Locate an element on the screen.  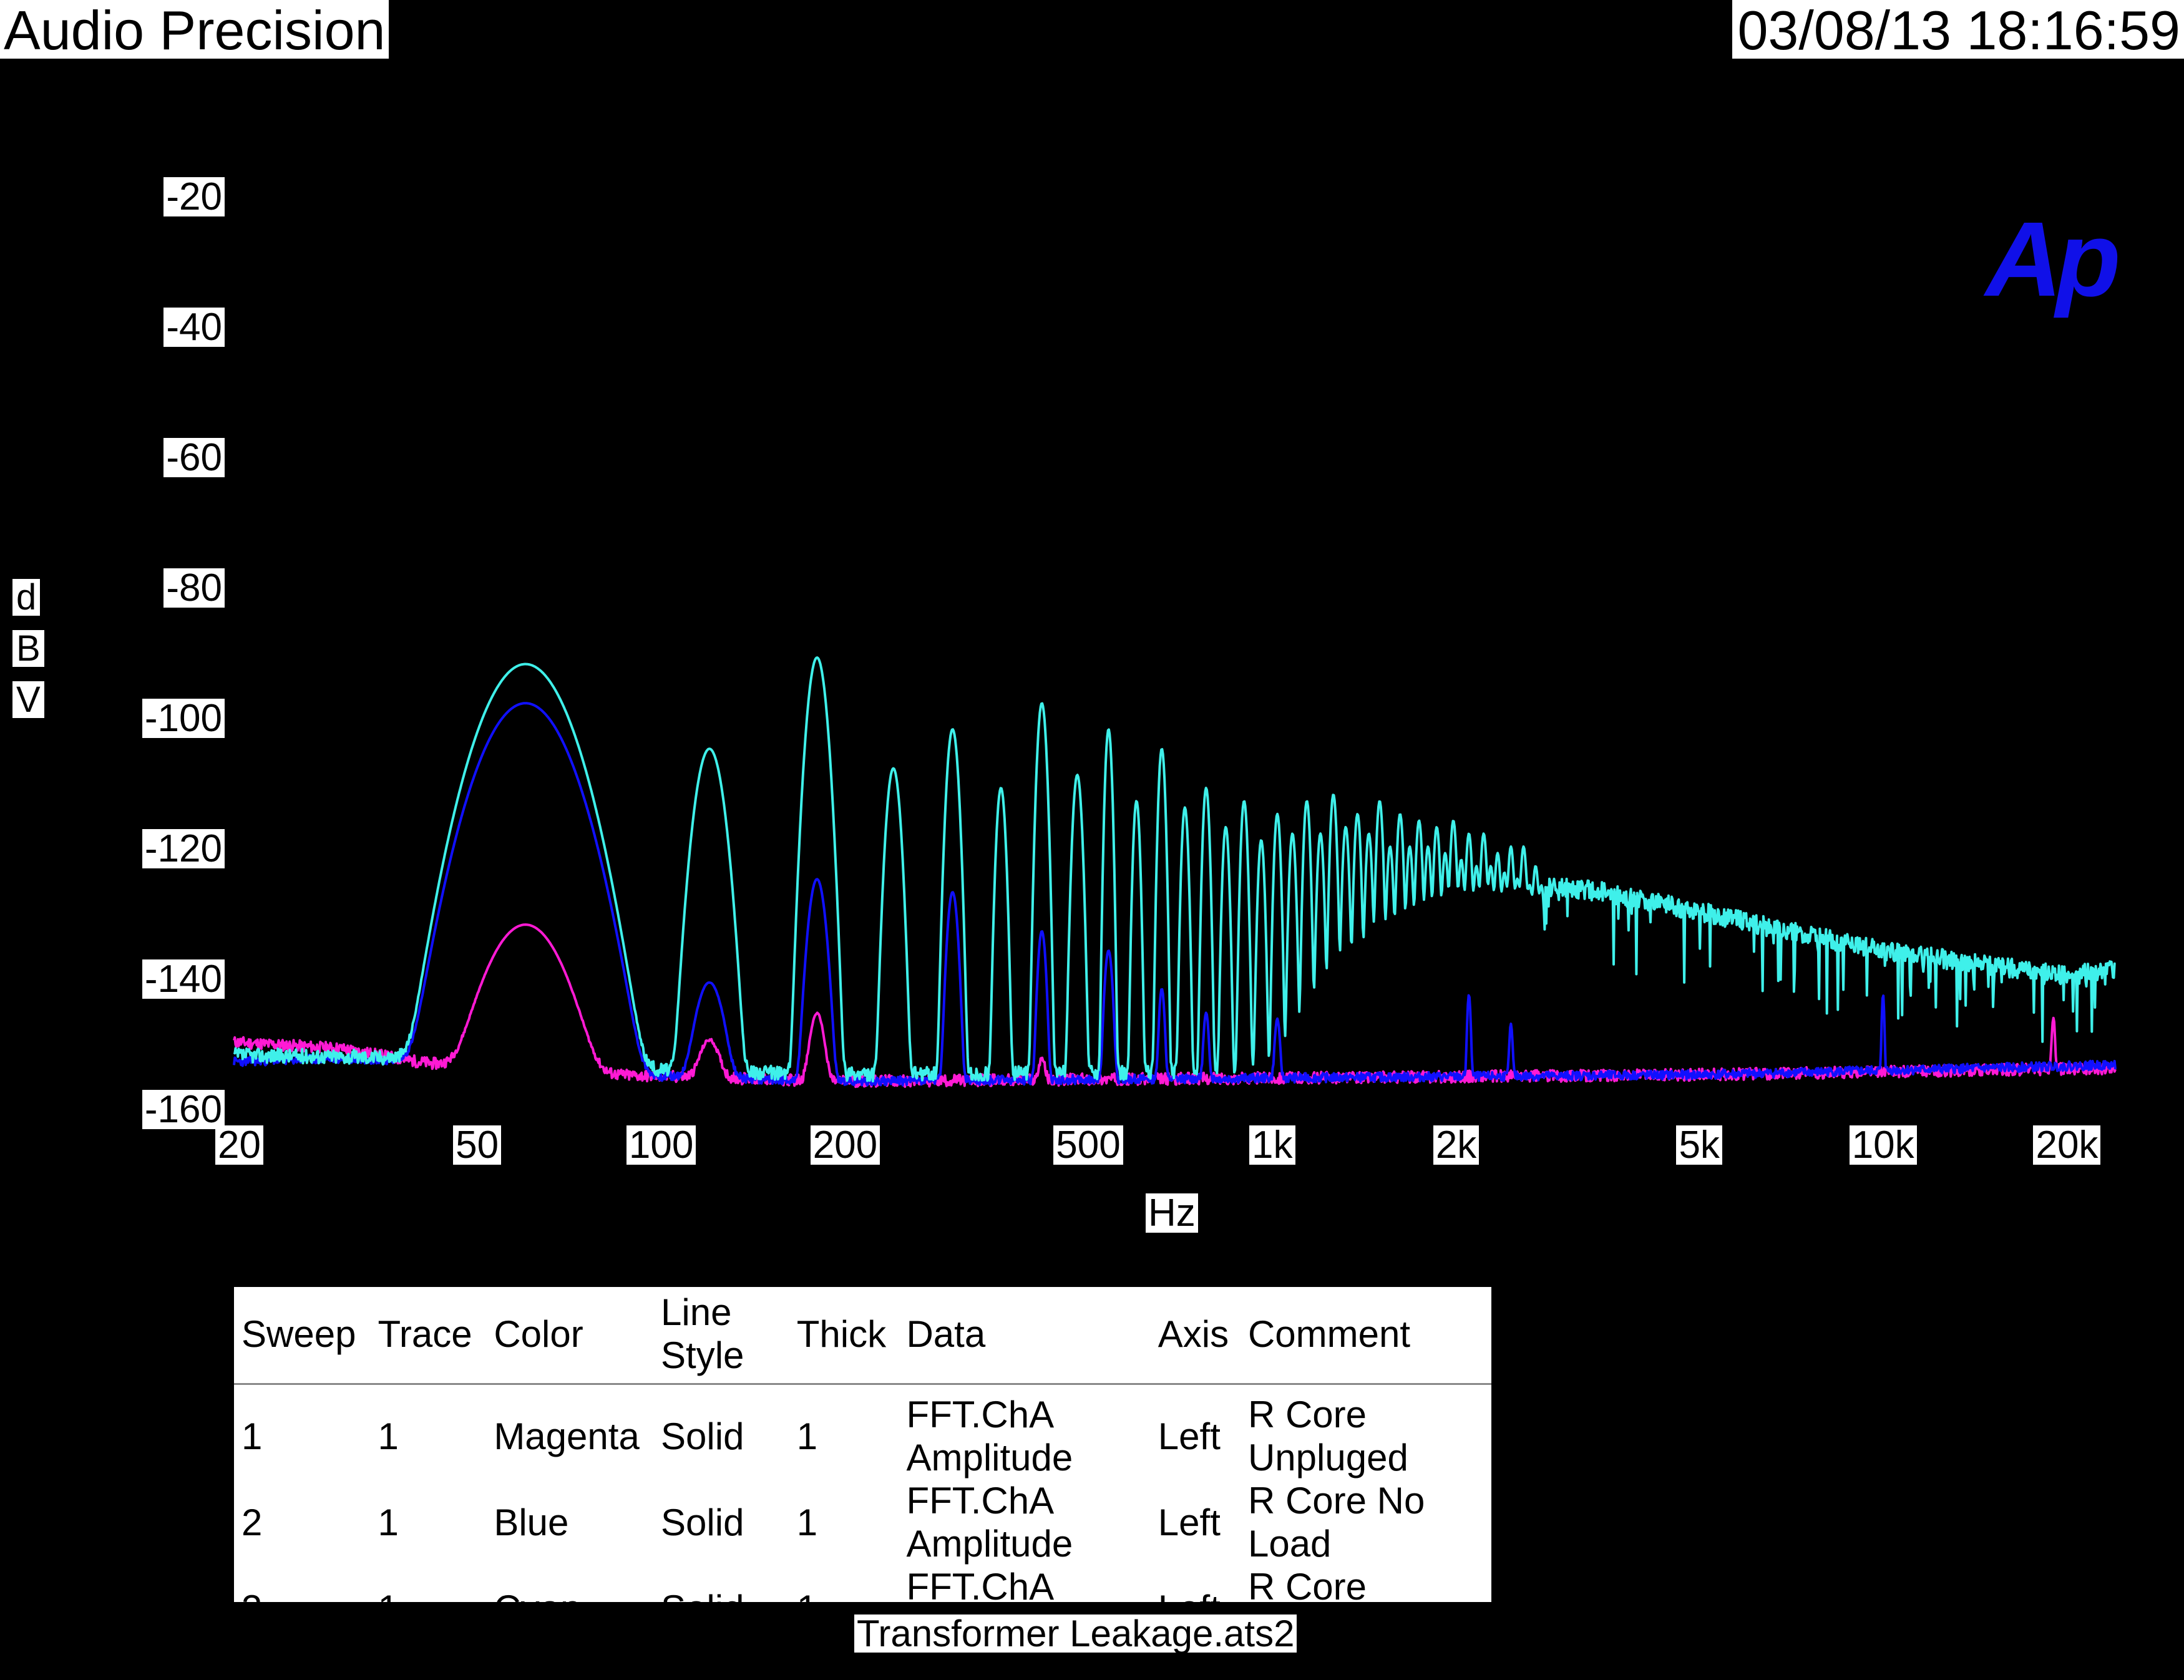
legend-header: Comment is located at coordinates (1329, 1334).